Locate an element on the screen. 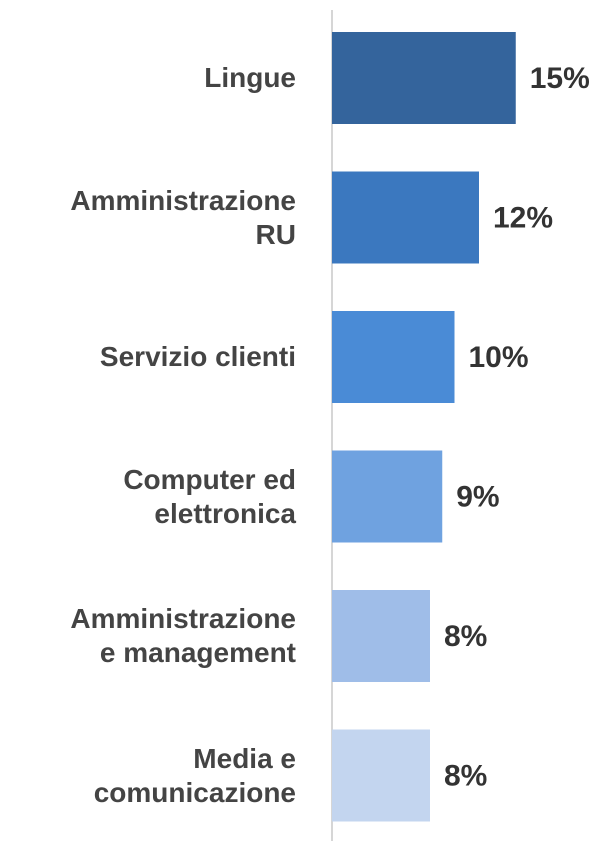 The height and width of the screenshot is (841, 616). value-label: 9% is located at coordinates (477, 496).